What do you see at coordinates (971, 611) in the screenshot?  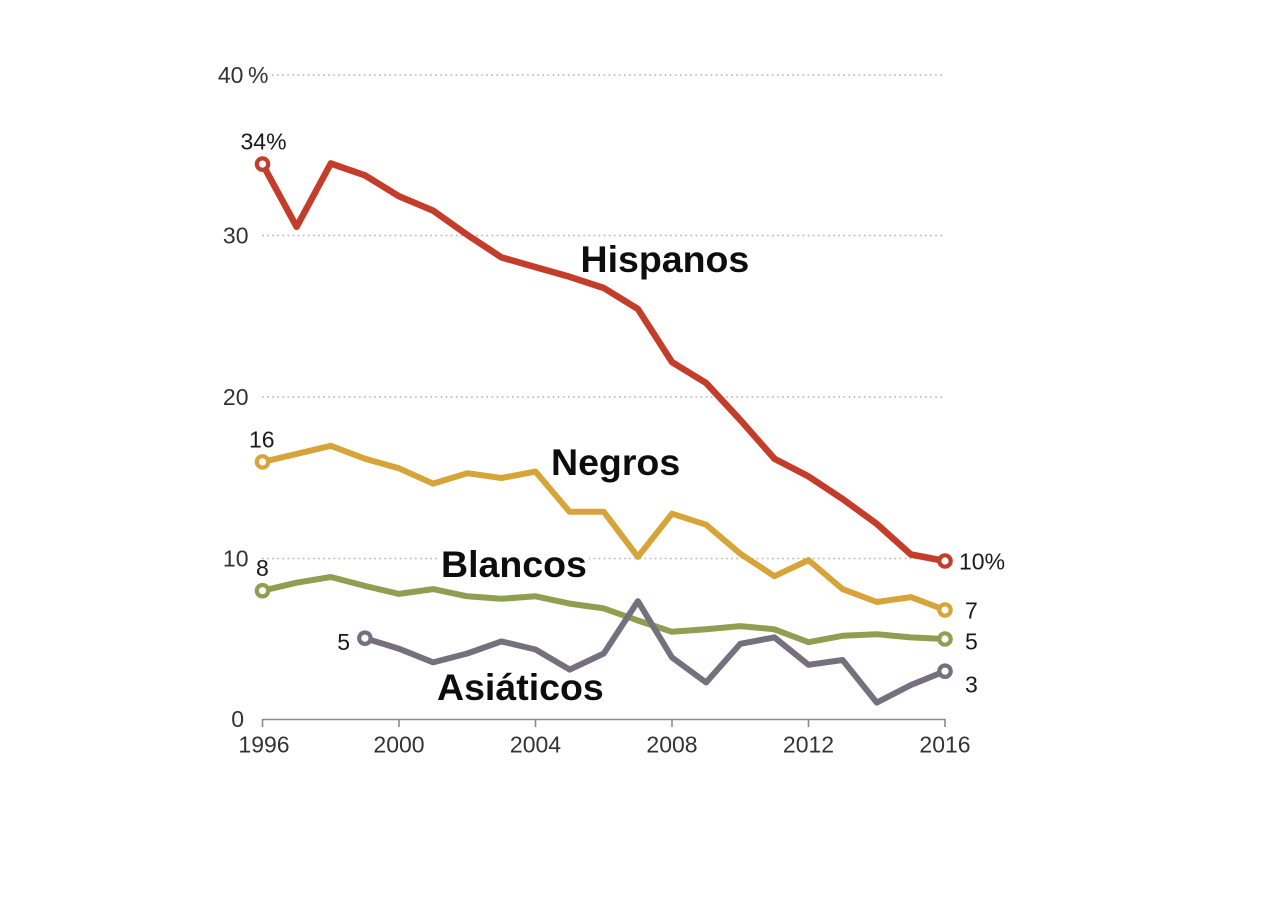 I see `svg-text: 7` at bounding box center [971, 611].